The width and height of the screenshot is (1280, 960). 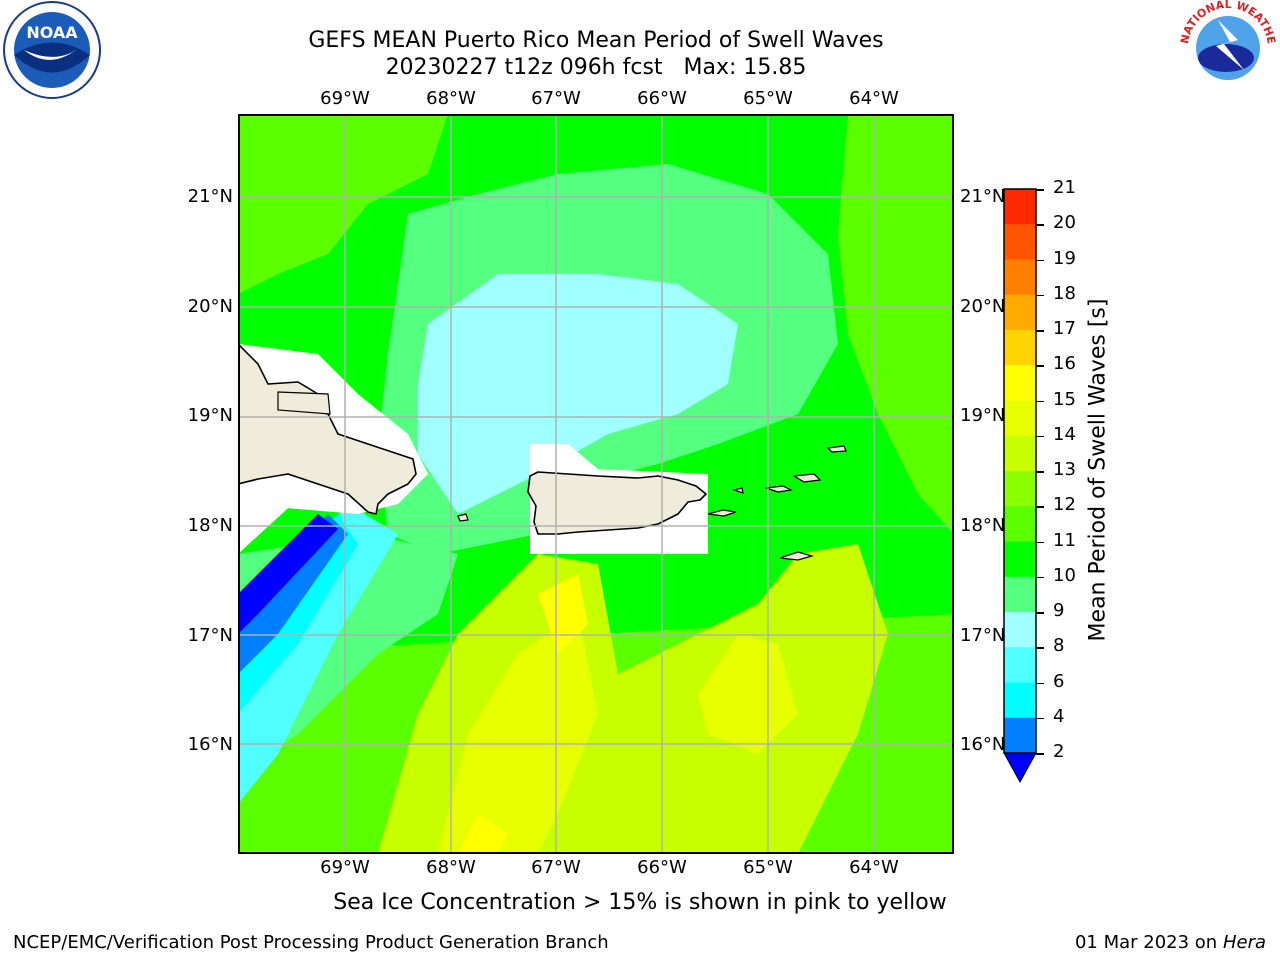 What do you see at coordinates (327, 429) in the screenshot?
I see `land-hispaniola` at bounding box center [327, 429].